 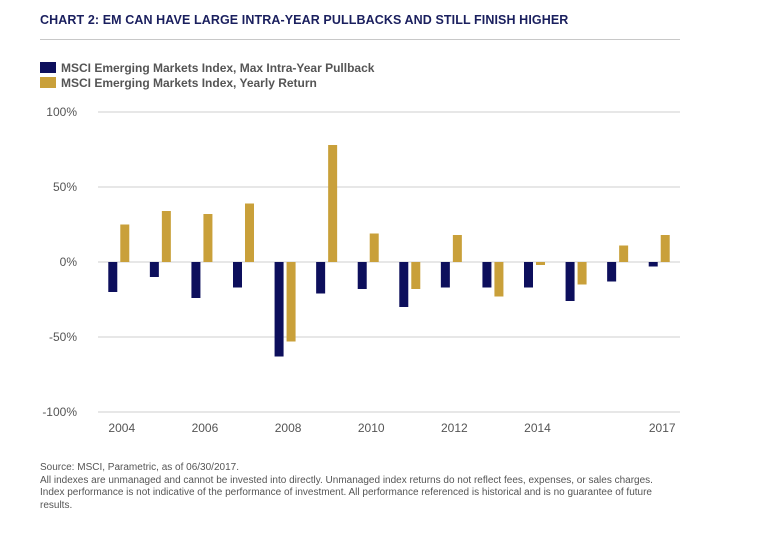 I want to click on y-tick-label: 50%, so click(x=65, y=187).